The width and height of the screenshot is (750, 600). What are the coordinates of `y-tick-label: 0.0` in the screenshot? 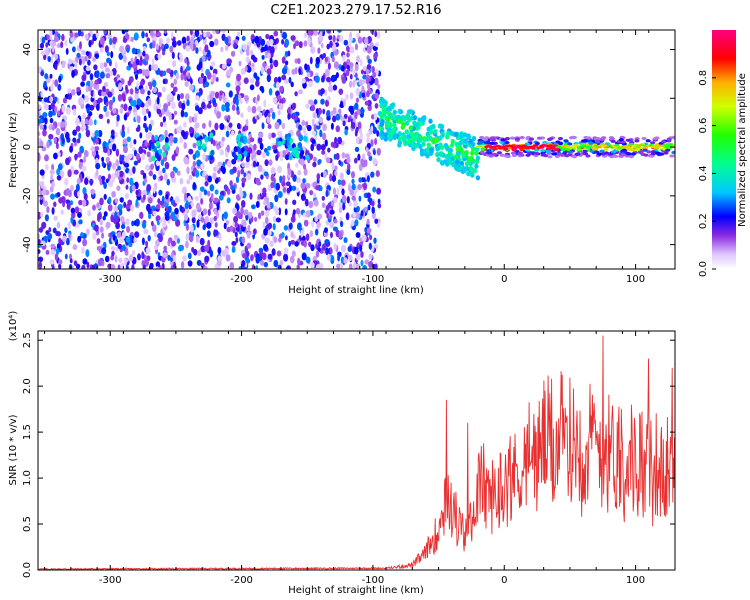 It's located at (27, 570).